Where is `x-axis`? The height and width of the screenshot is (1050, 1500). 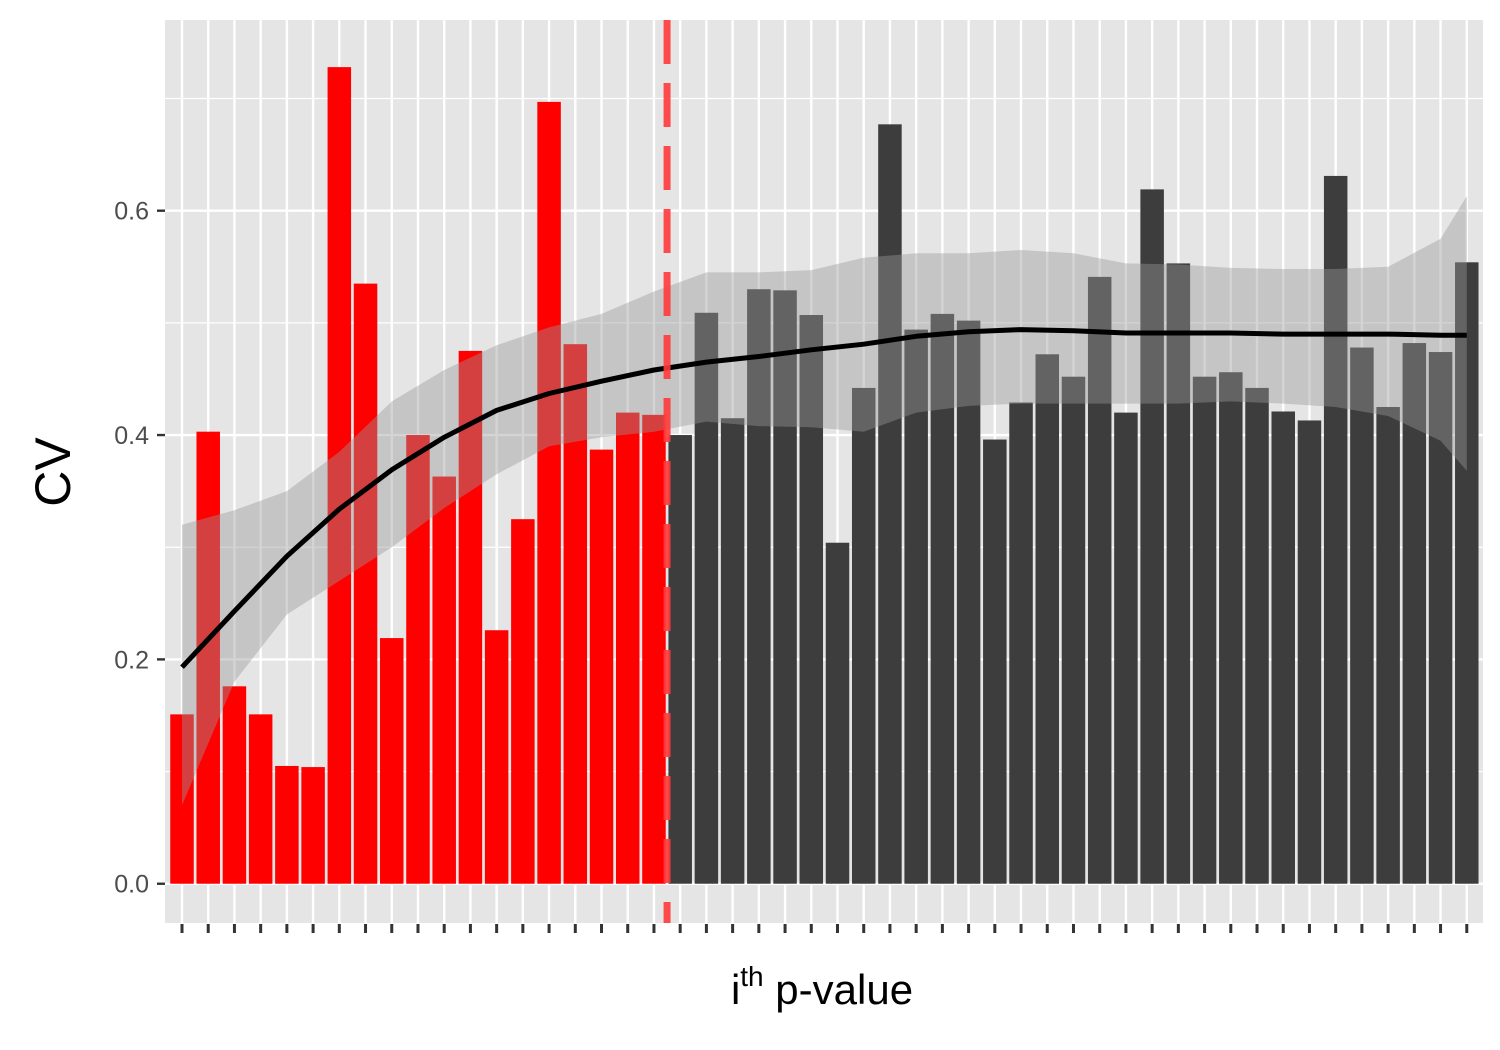
x-axis is located at coordinates (824, 928).